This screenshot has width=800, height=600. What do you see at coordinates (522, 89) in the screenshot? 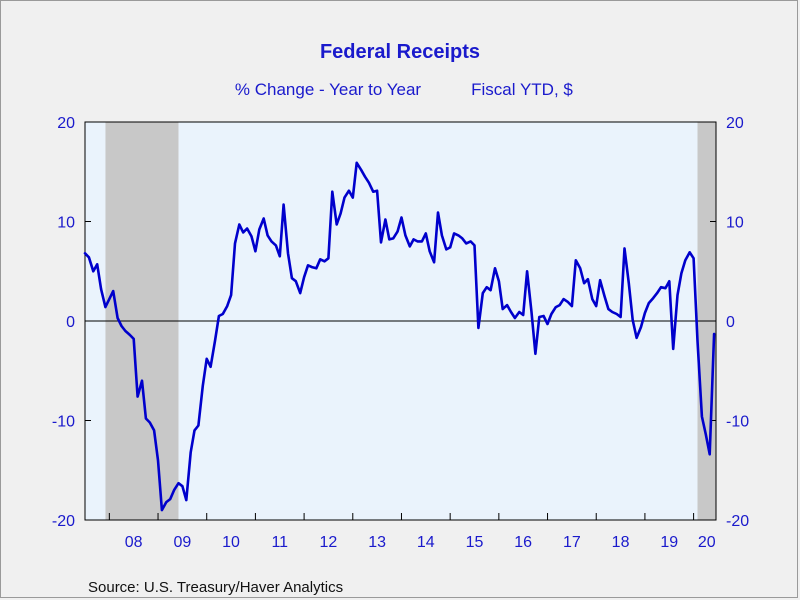
I see `chart-subtitle-right: Fiscal YTD, $` at bounding box center [522, 89].